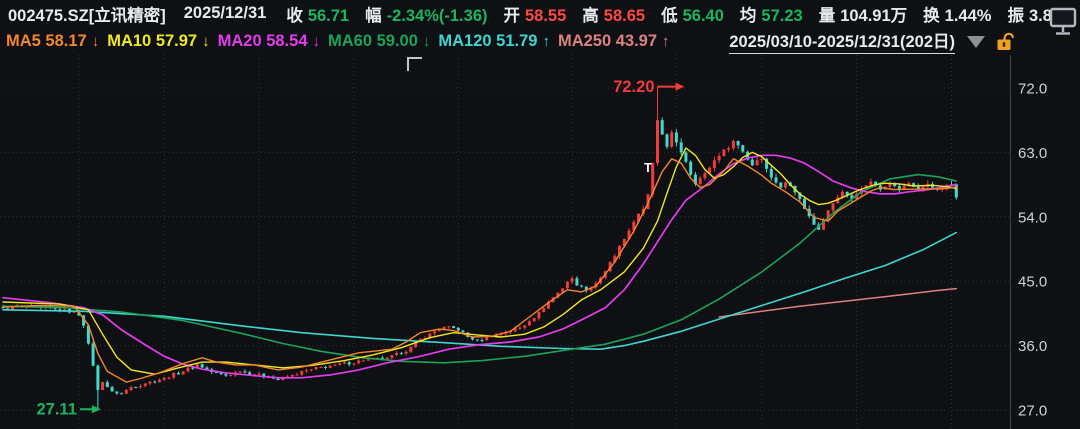 Image resolution: width=1080 pixels, height=429 pixels. Describe the element at coordinates (328, 15) in the screenshot. I see `field-value: 56.71` at that location.